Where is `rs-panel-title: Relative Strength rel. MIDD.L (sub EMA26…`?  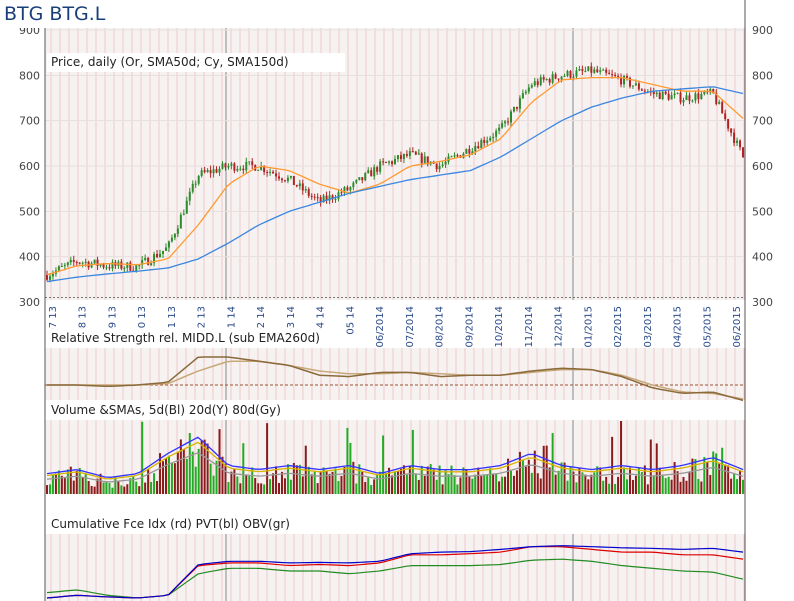
rs-panel-title: Relative Strength rel. MIDD.L (sub EMA26… is located at coordinates (196, 338).